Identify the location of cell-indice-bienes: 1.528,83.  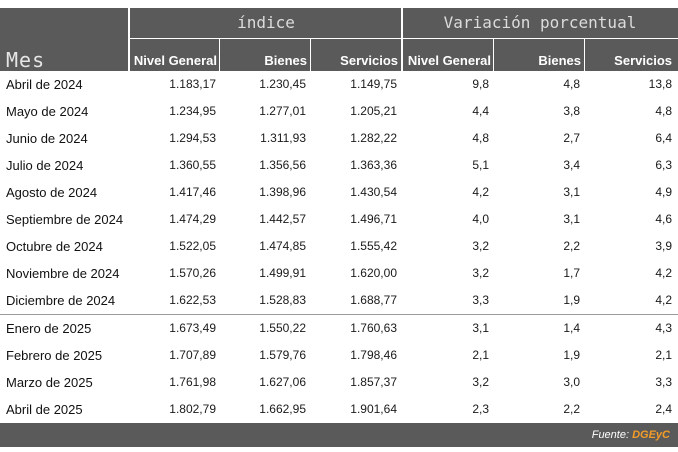
(282, 300).